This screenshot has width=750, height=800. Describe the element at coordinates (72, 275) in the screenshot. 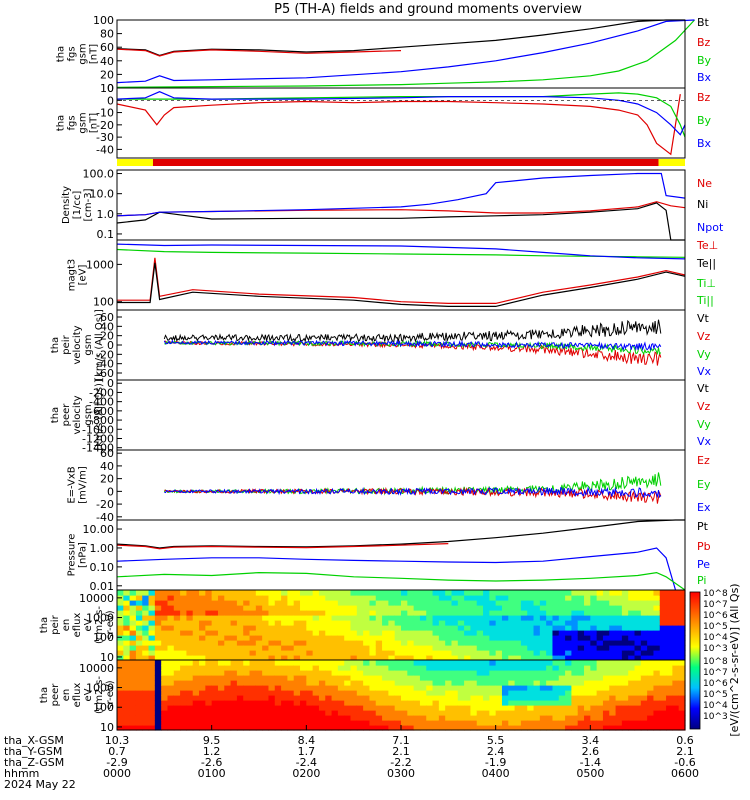

I see `y-axis-label: magt3` at that location.